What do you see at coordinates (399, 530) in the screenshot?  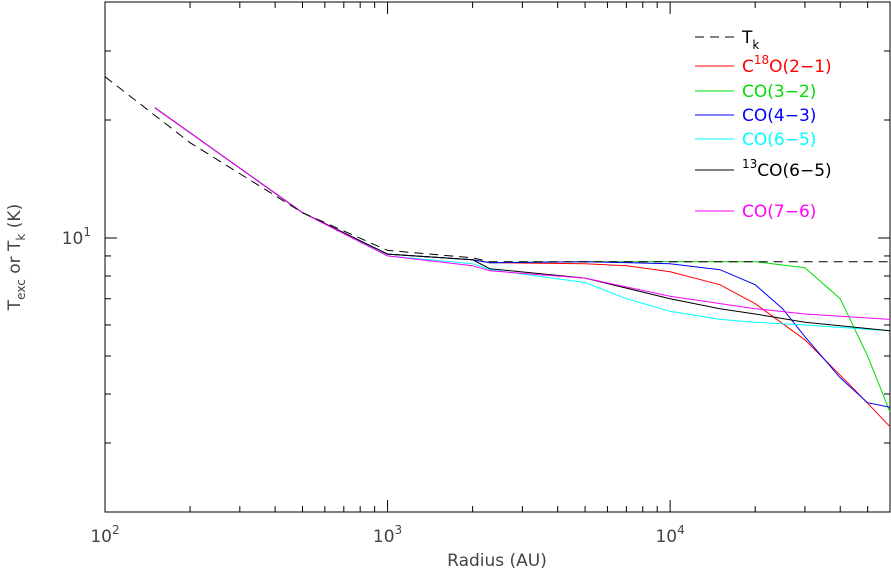 I see `x-tick-label-exp: 3` at bounding box center [399, 530].